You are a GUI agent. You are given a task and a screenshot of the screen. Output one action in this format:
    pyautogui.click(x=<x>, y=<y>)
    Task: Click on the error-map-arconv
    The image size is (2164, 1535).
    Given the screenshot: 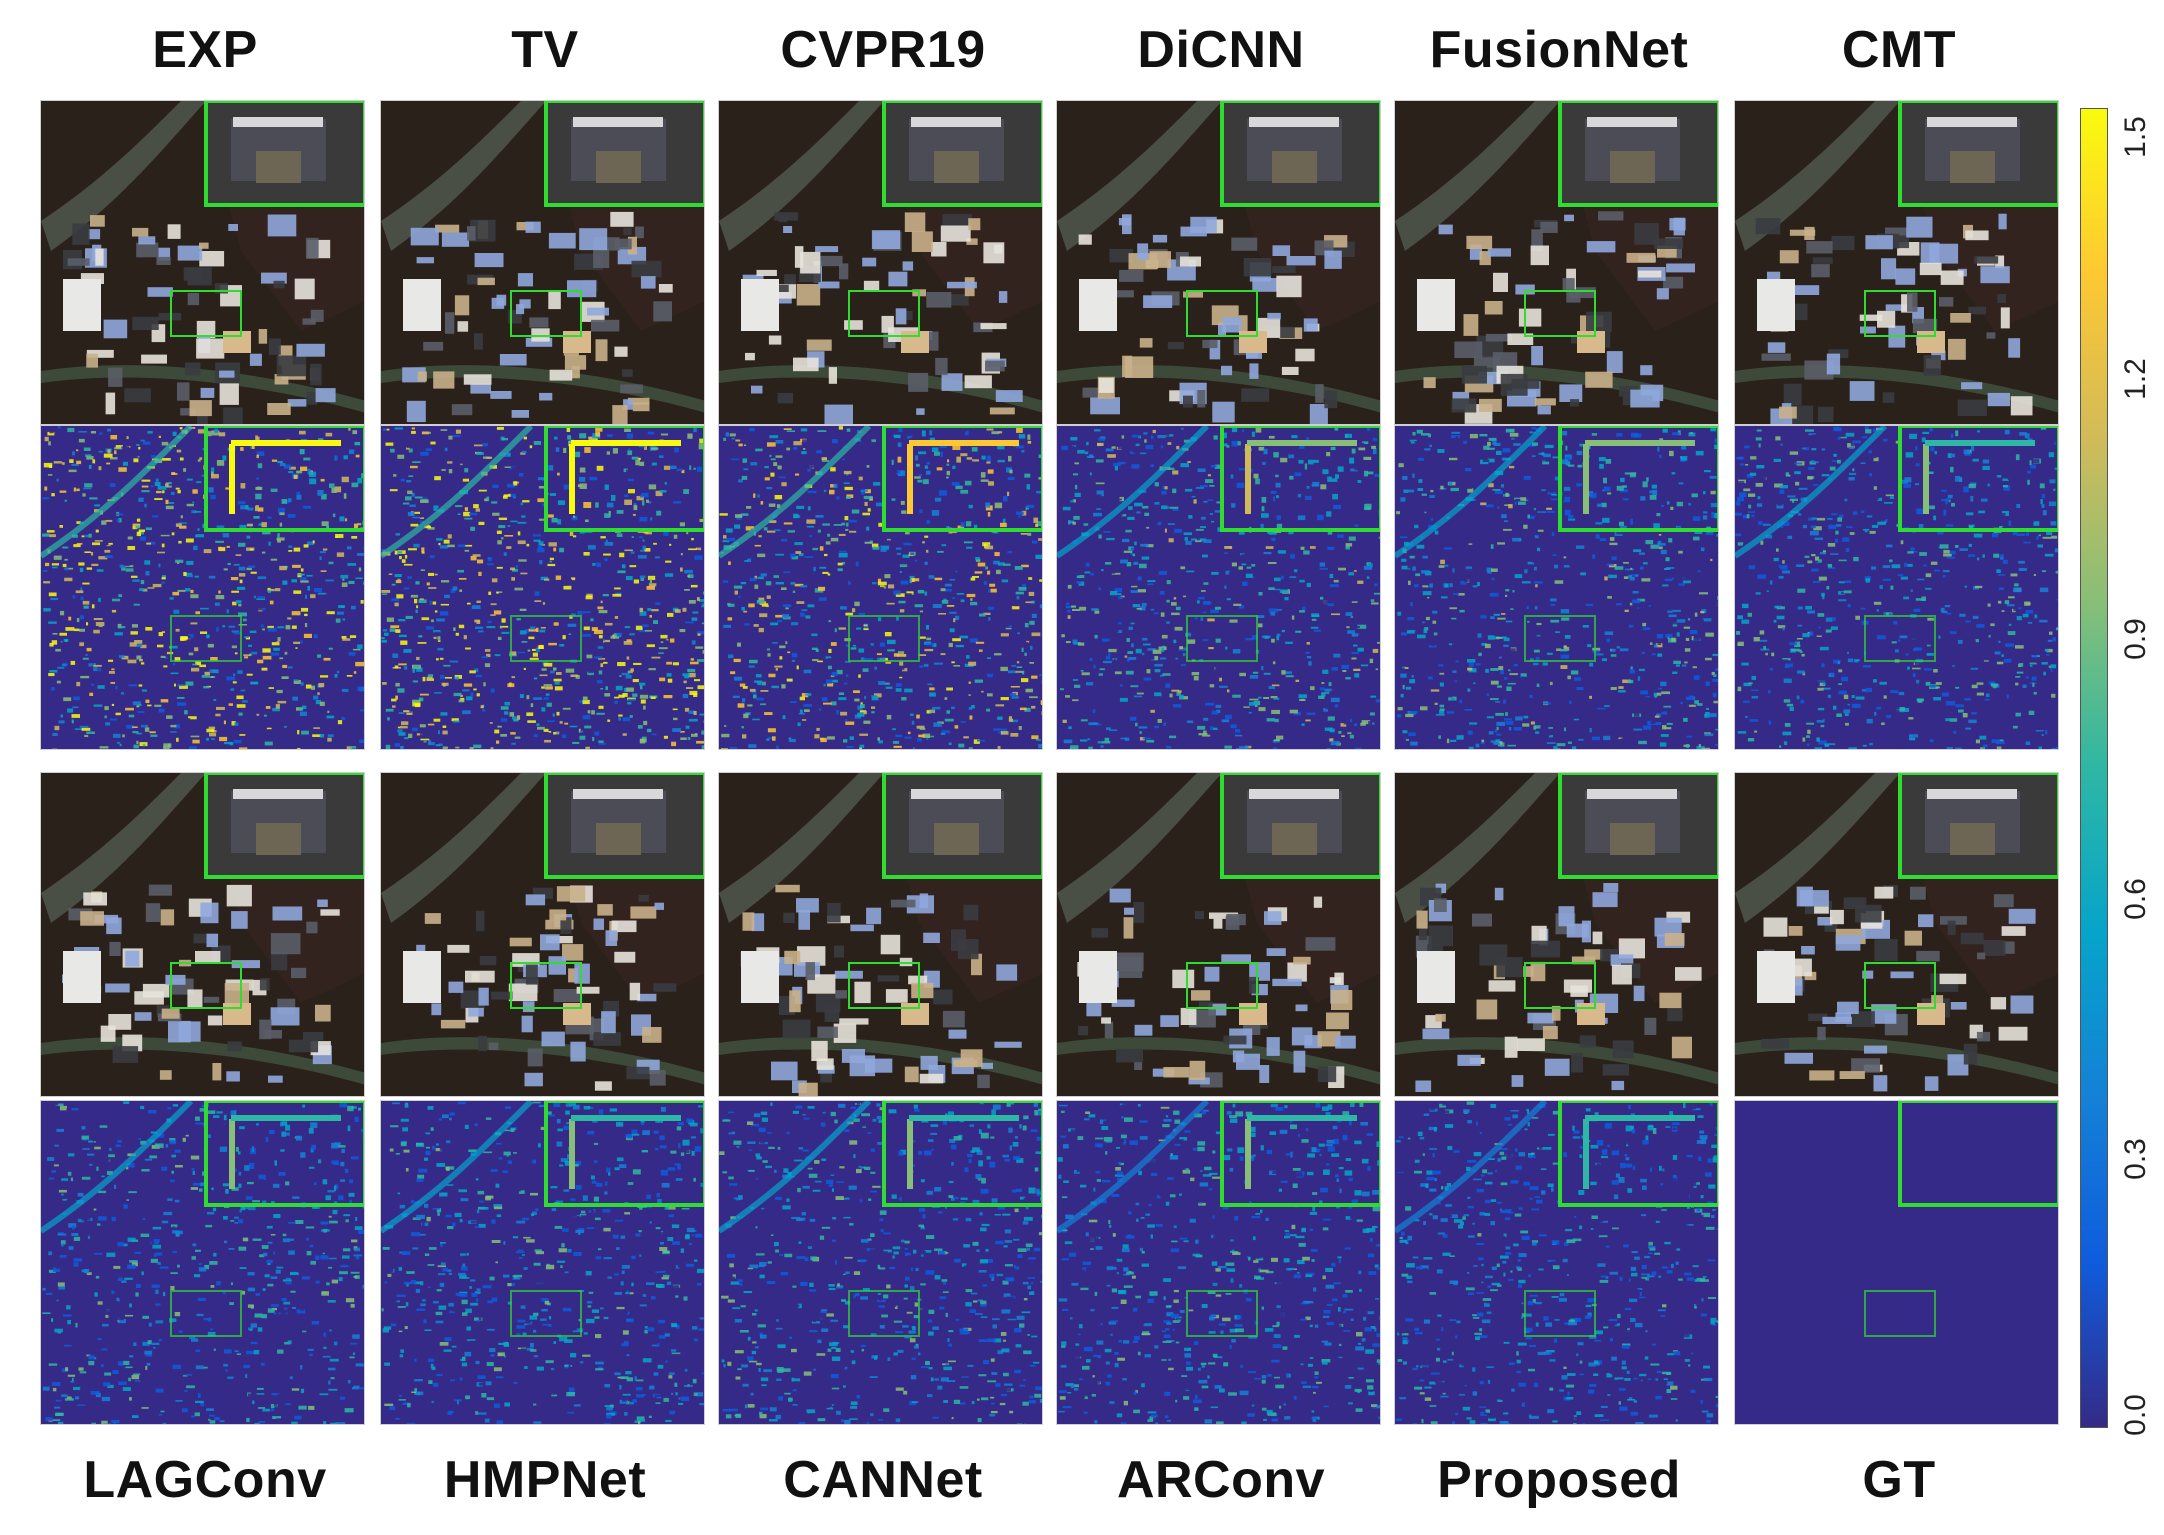 What is the action you would take?
    pyautogui.click(x=1218, y=1262)
    